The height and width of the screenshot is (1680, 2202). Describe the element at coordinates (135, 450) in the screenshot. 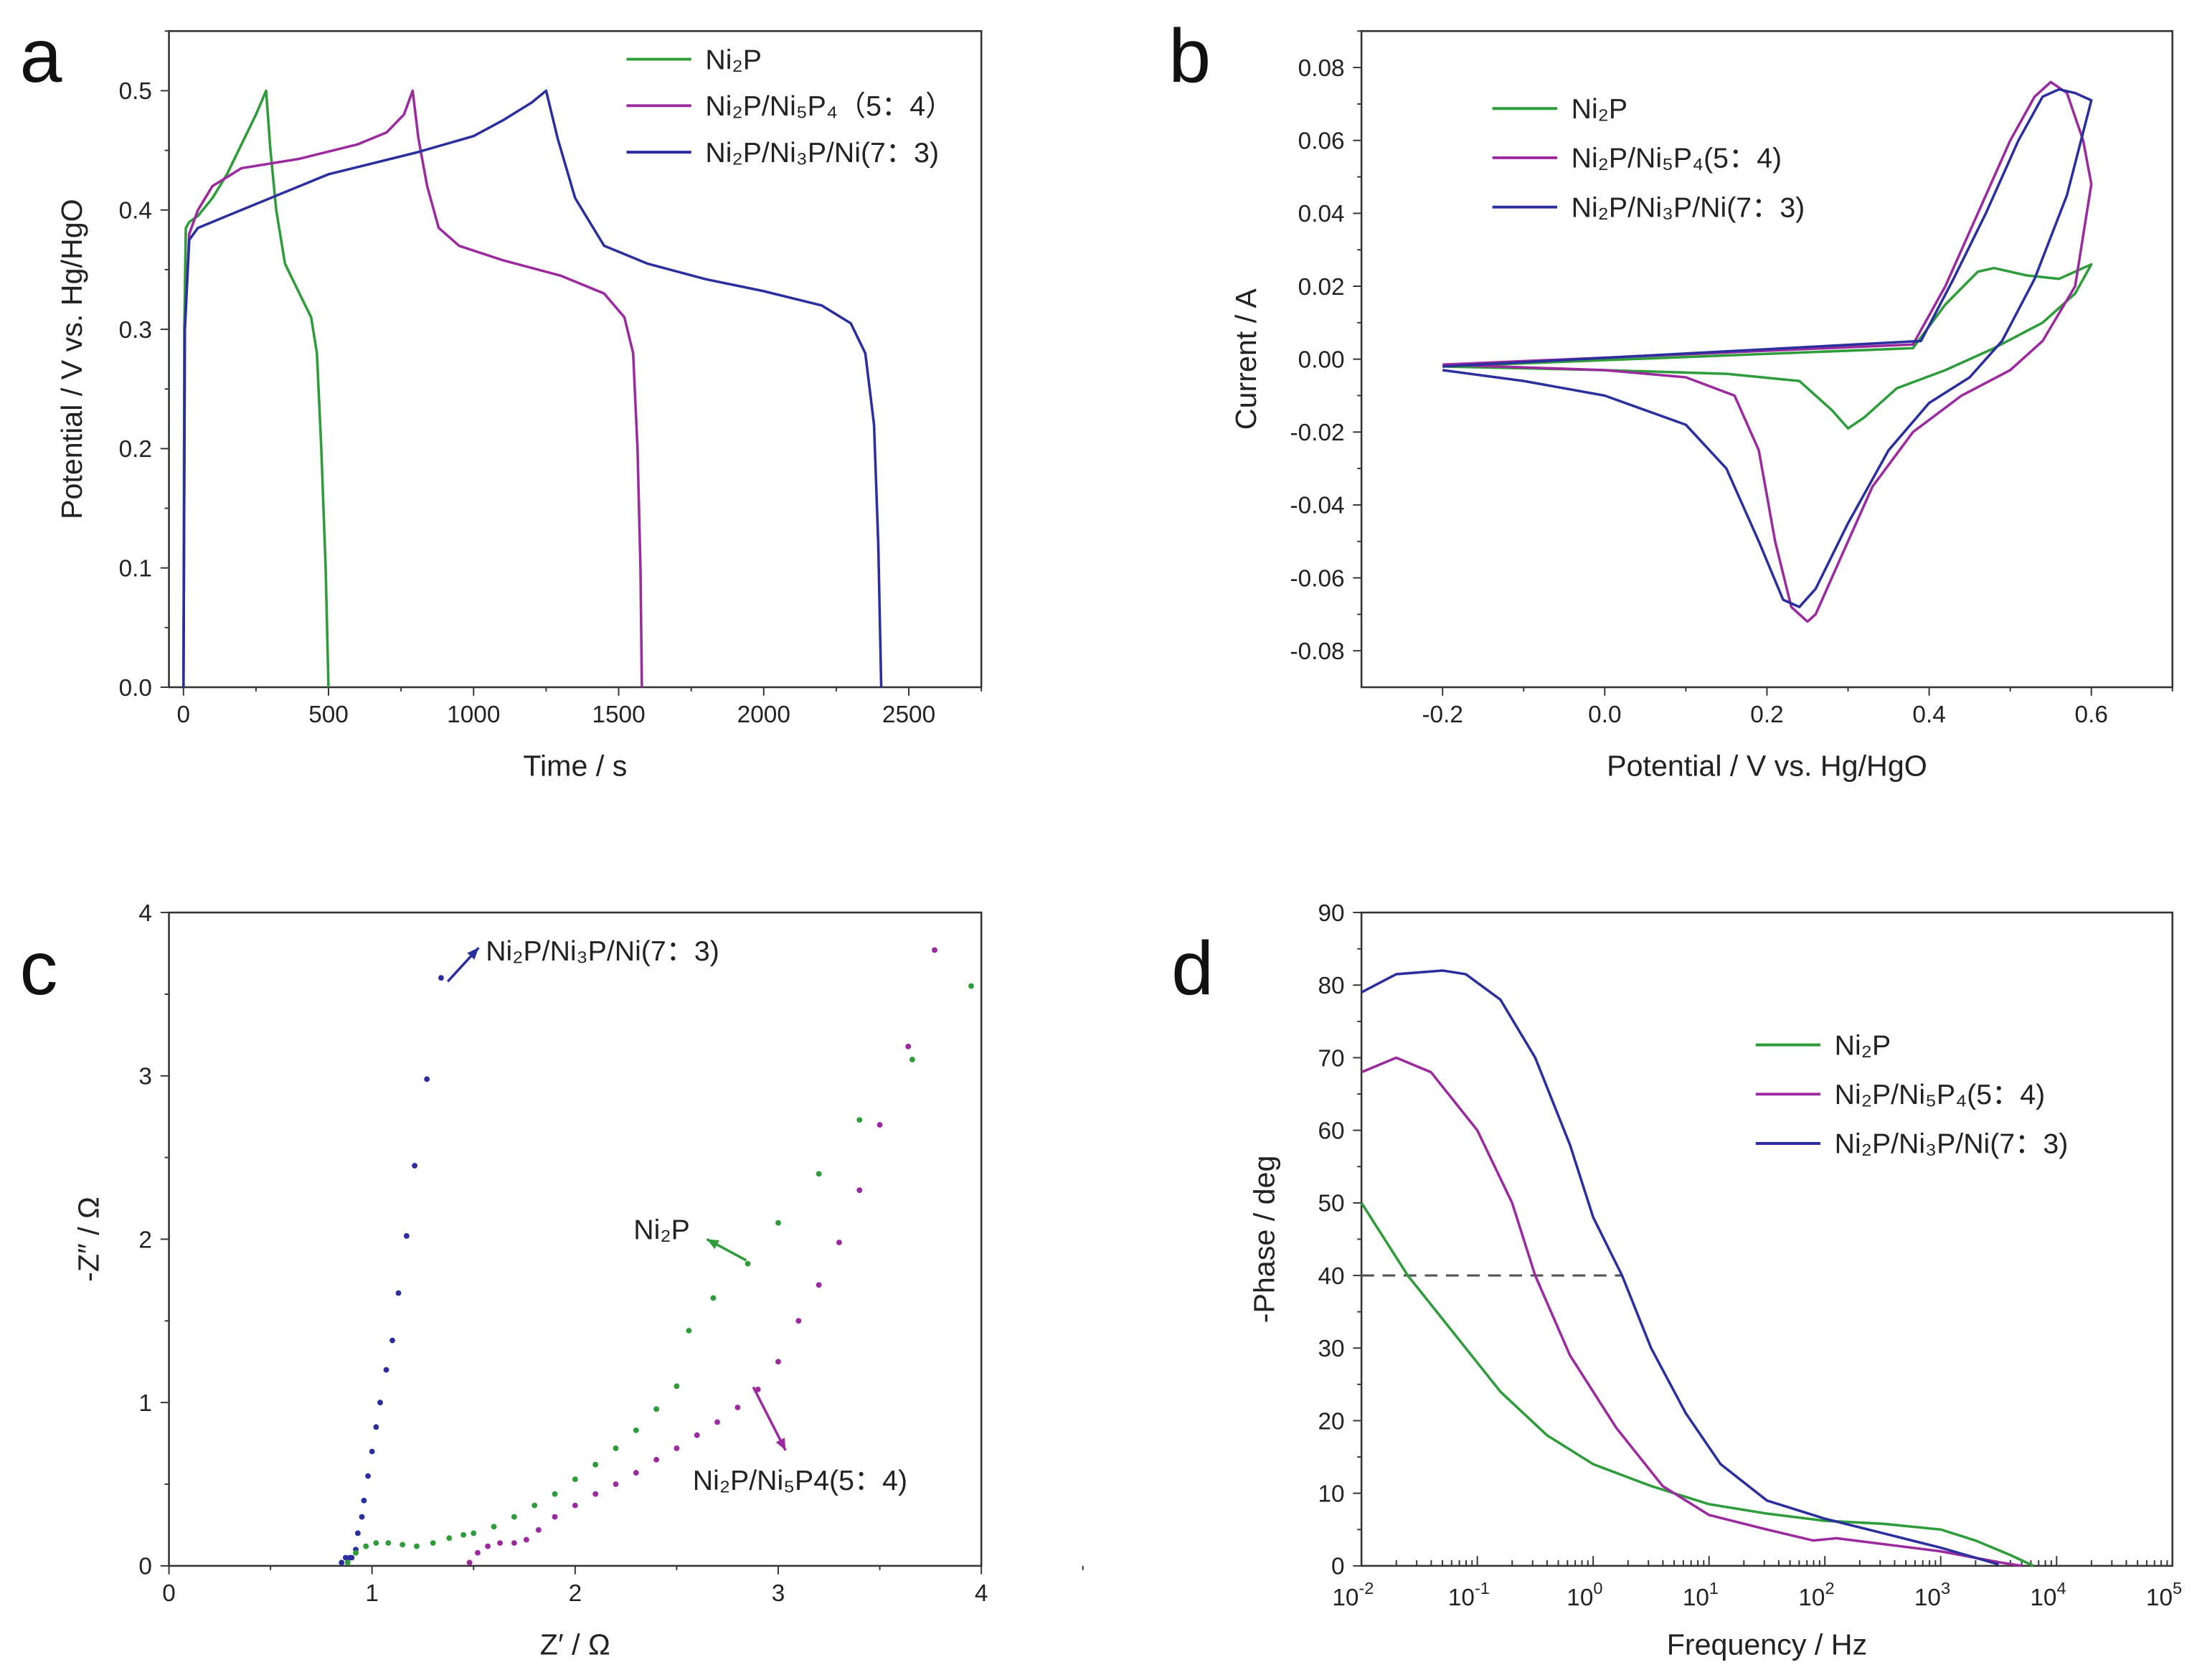

I see `y-tick-label: 0.2` at that location.